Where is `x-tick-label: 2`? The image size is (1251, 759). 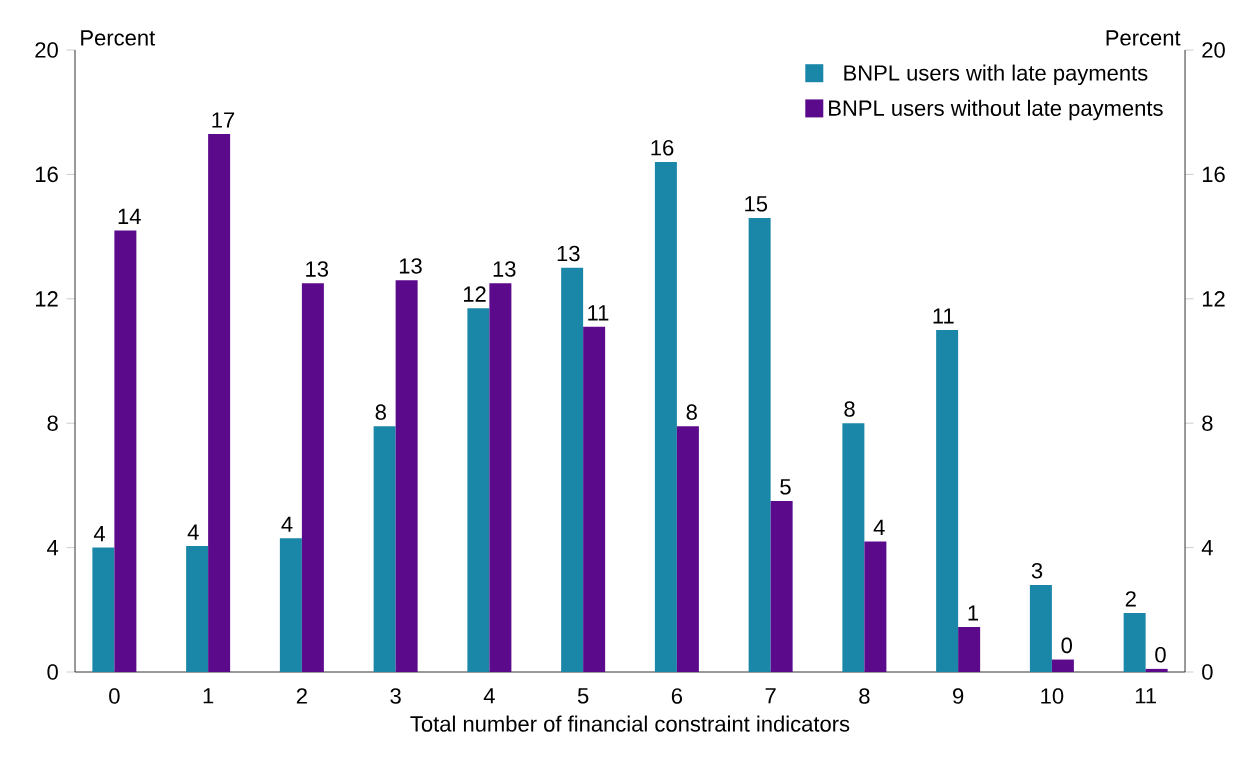 x-tick-label: 2 is located at coordinates (301, 696).